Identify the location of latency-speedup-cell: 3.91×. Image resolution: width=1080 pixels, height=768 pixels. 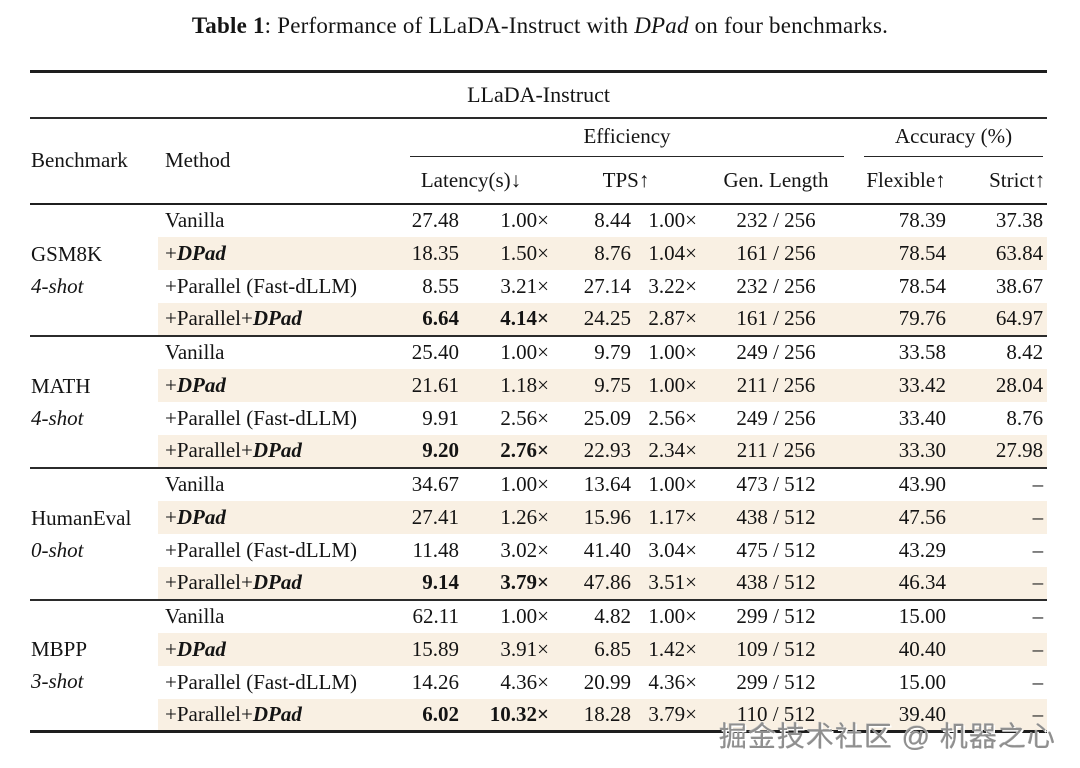
(507, 649).